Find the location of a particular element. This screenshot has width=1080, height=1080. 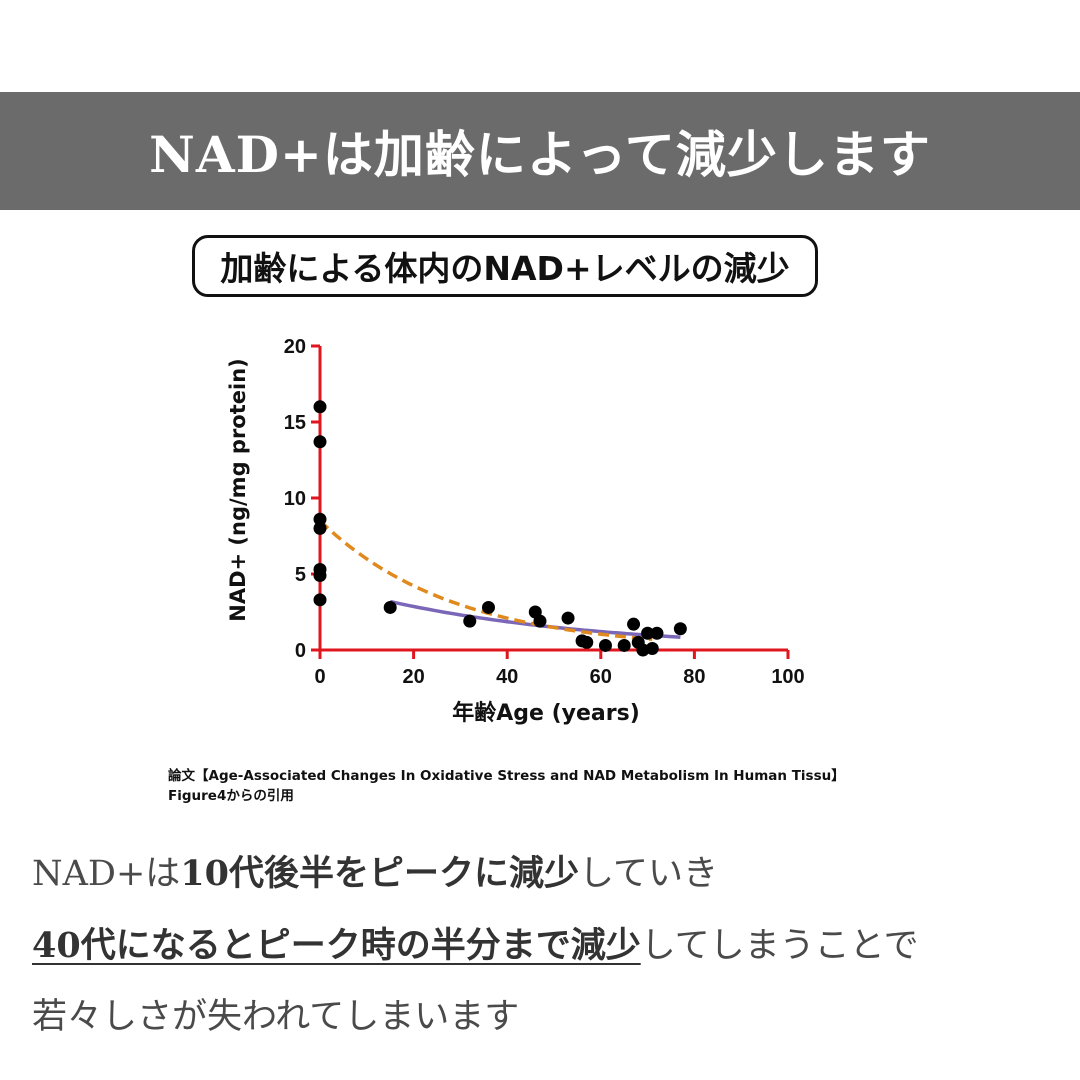

x-tick-label: 40 is located at coordinates (507, 677).